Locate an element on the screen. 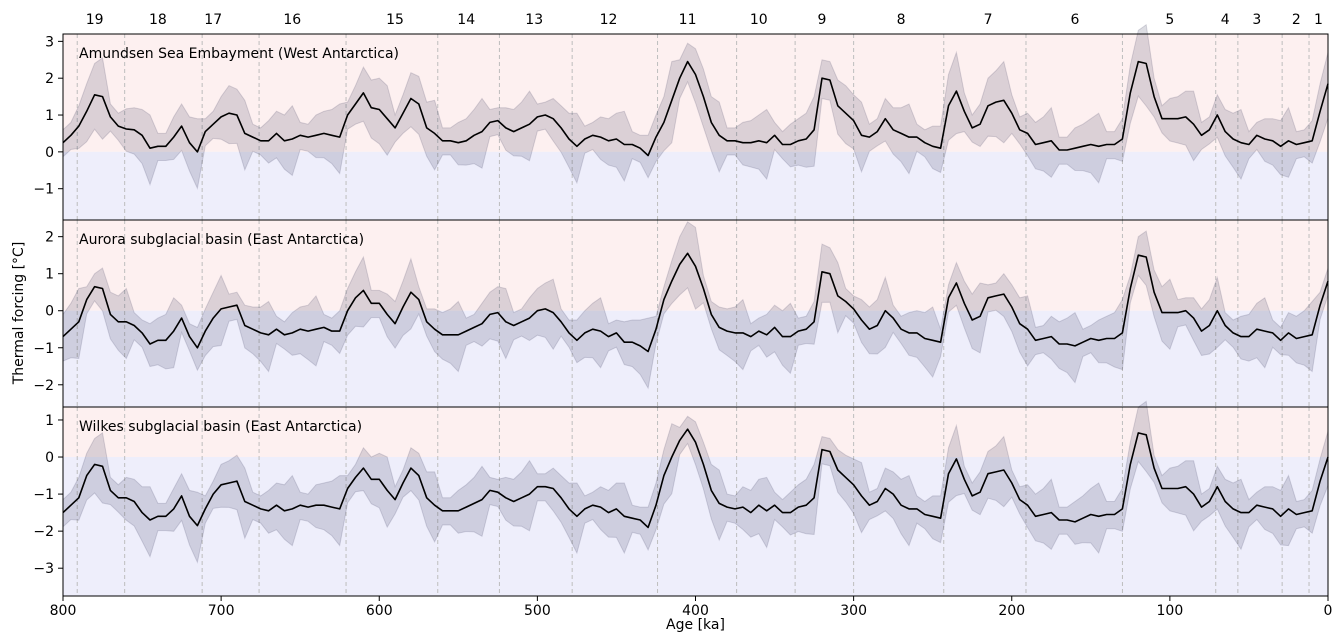  mis-stage-label: 13 is located at coordinates (534, 20).